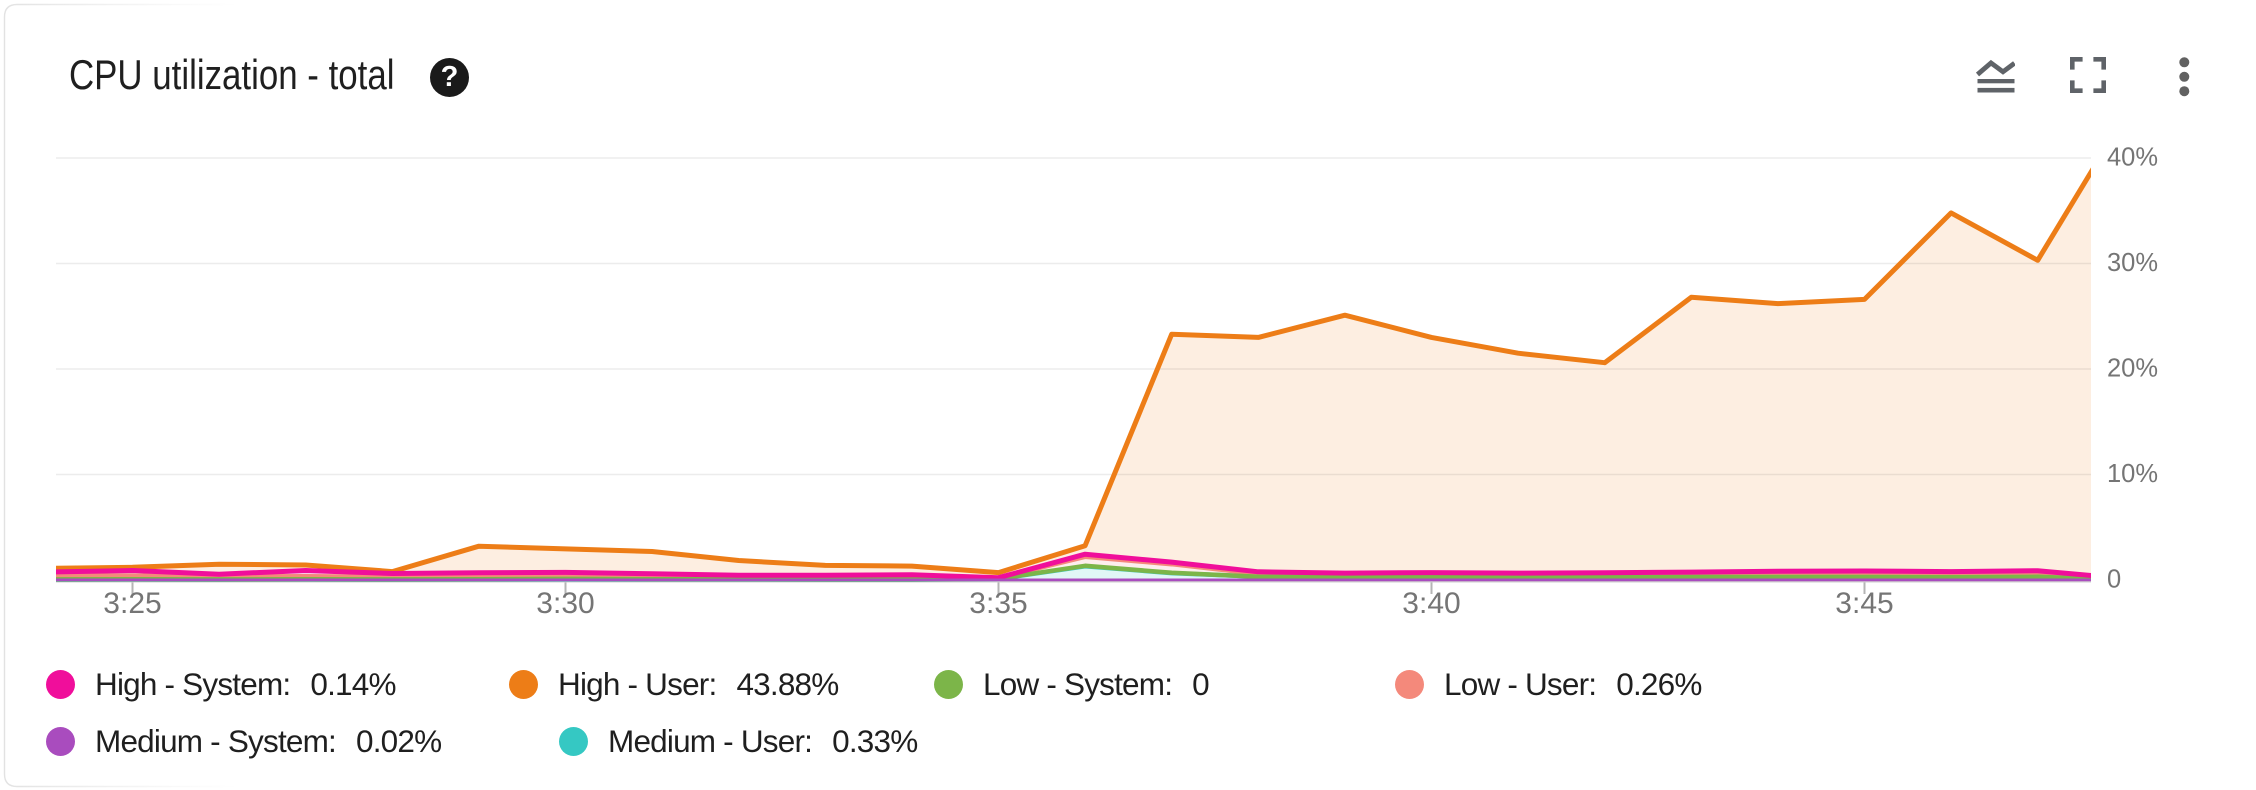  Describe the element at coordinates (2132, 474) in the screenshot. I see `y-tick-label-10%: 10%` at that location.